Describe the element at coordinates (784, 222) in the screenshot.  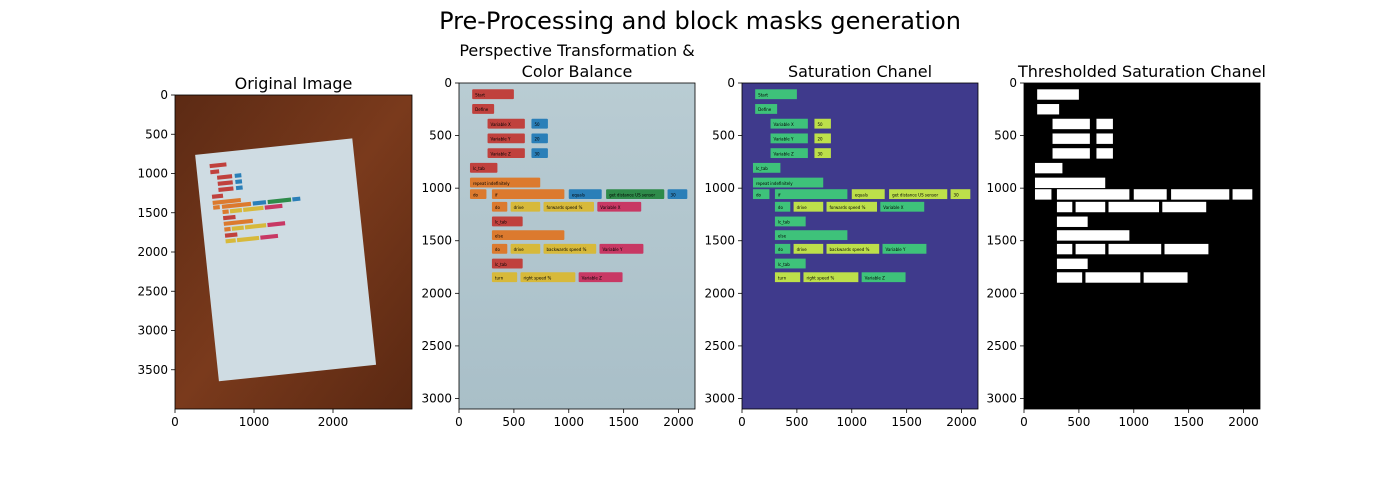
I see `block-label: lc_tab` at that location.